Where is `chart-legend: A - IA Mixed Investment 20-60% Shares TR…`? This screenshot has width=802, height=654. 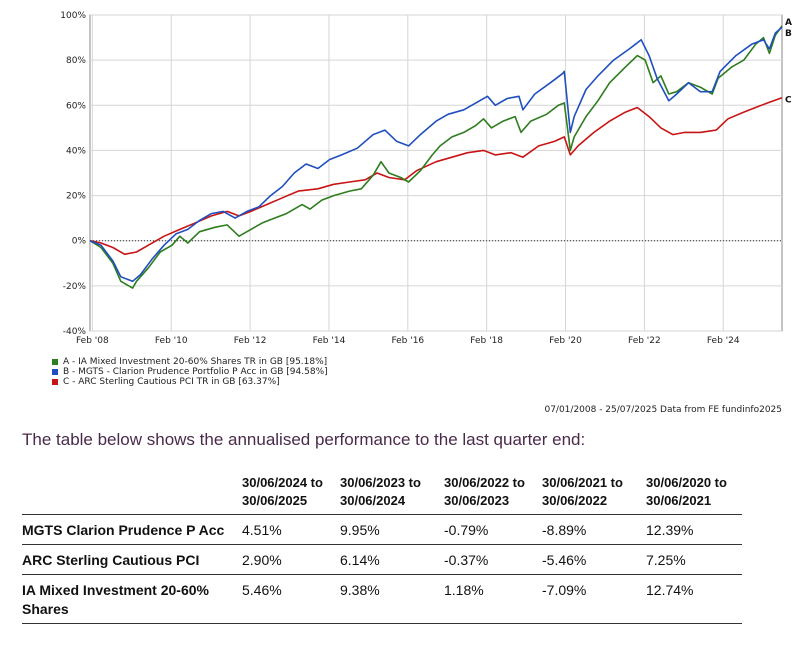 chart-legend: A - IA Mixed Investment 20-60% Shares TR… is located at coordinates (190, 372).